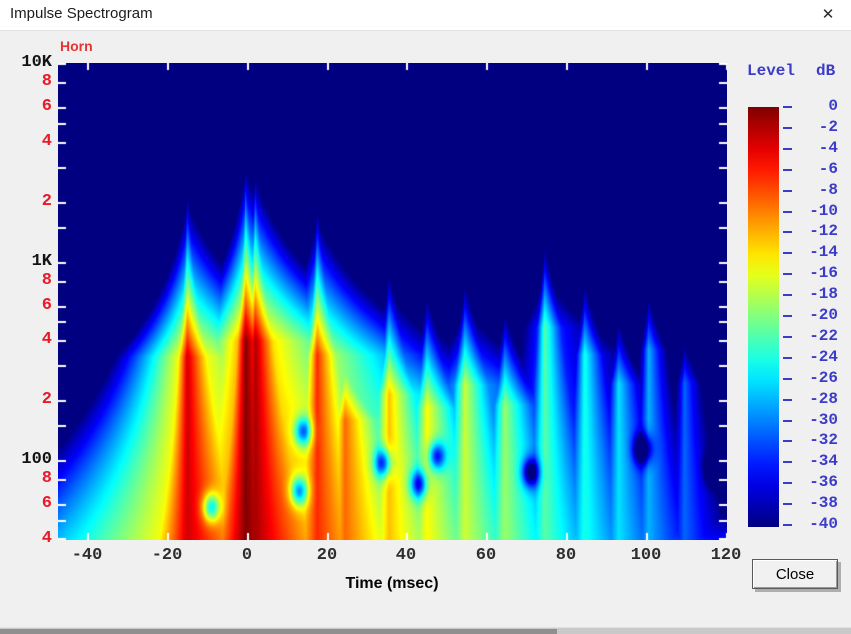 The image size is (851, 634). I want to click on x-tick-label: 80, so click(566, 555).